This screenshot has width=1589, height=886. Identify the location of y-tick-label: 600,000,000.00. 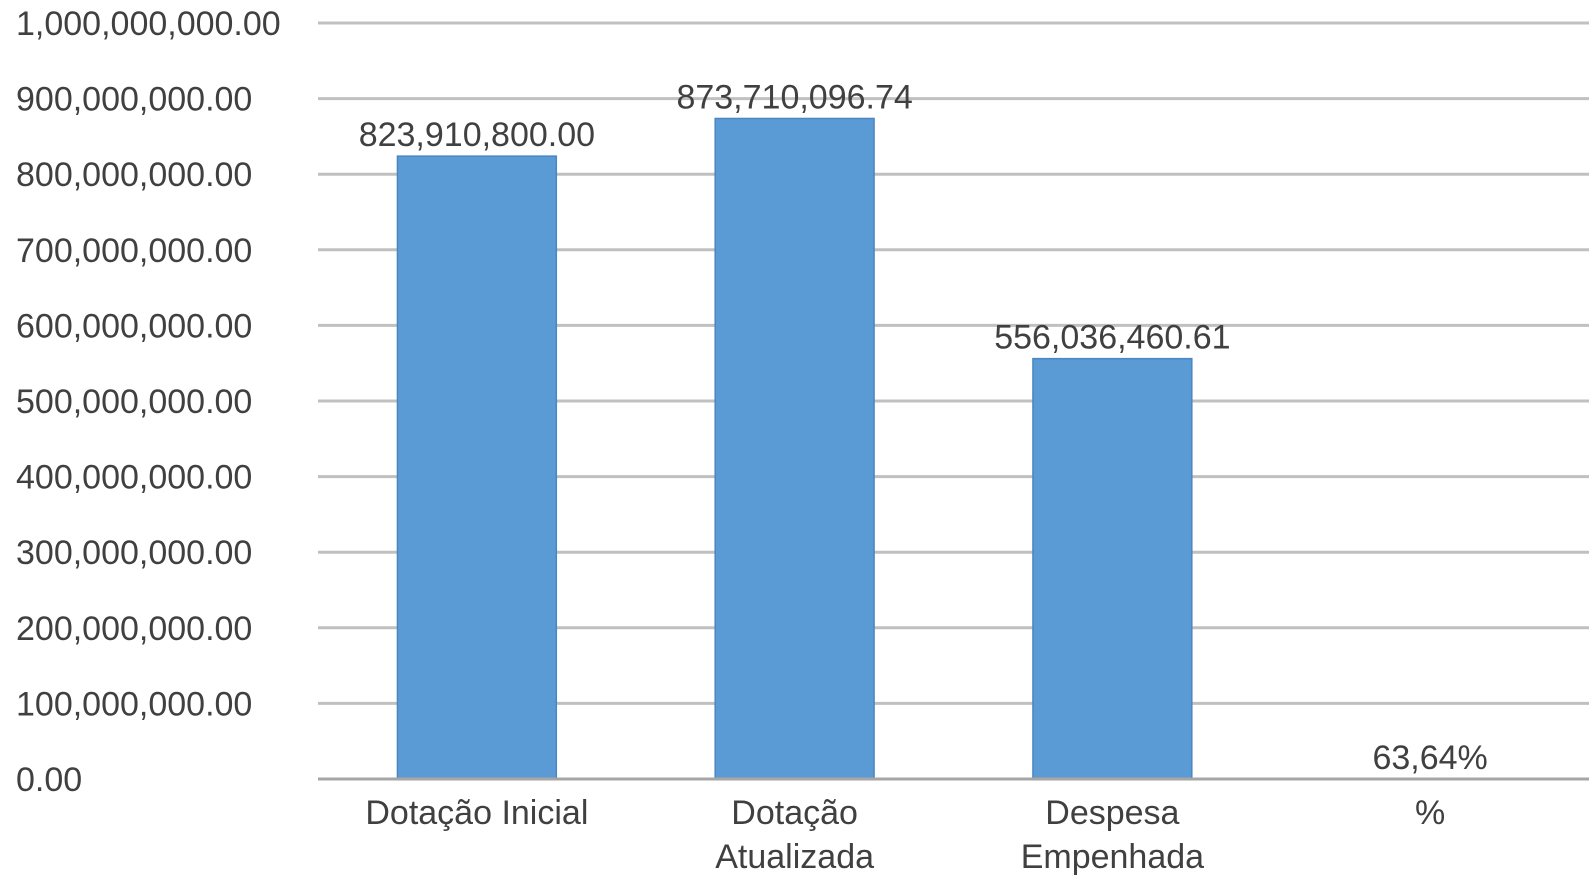
(134, 326).